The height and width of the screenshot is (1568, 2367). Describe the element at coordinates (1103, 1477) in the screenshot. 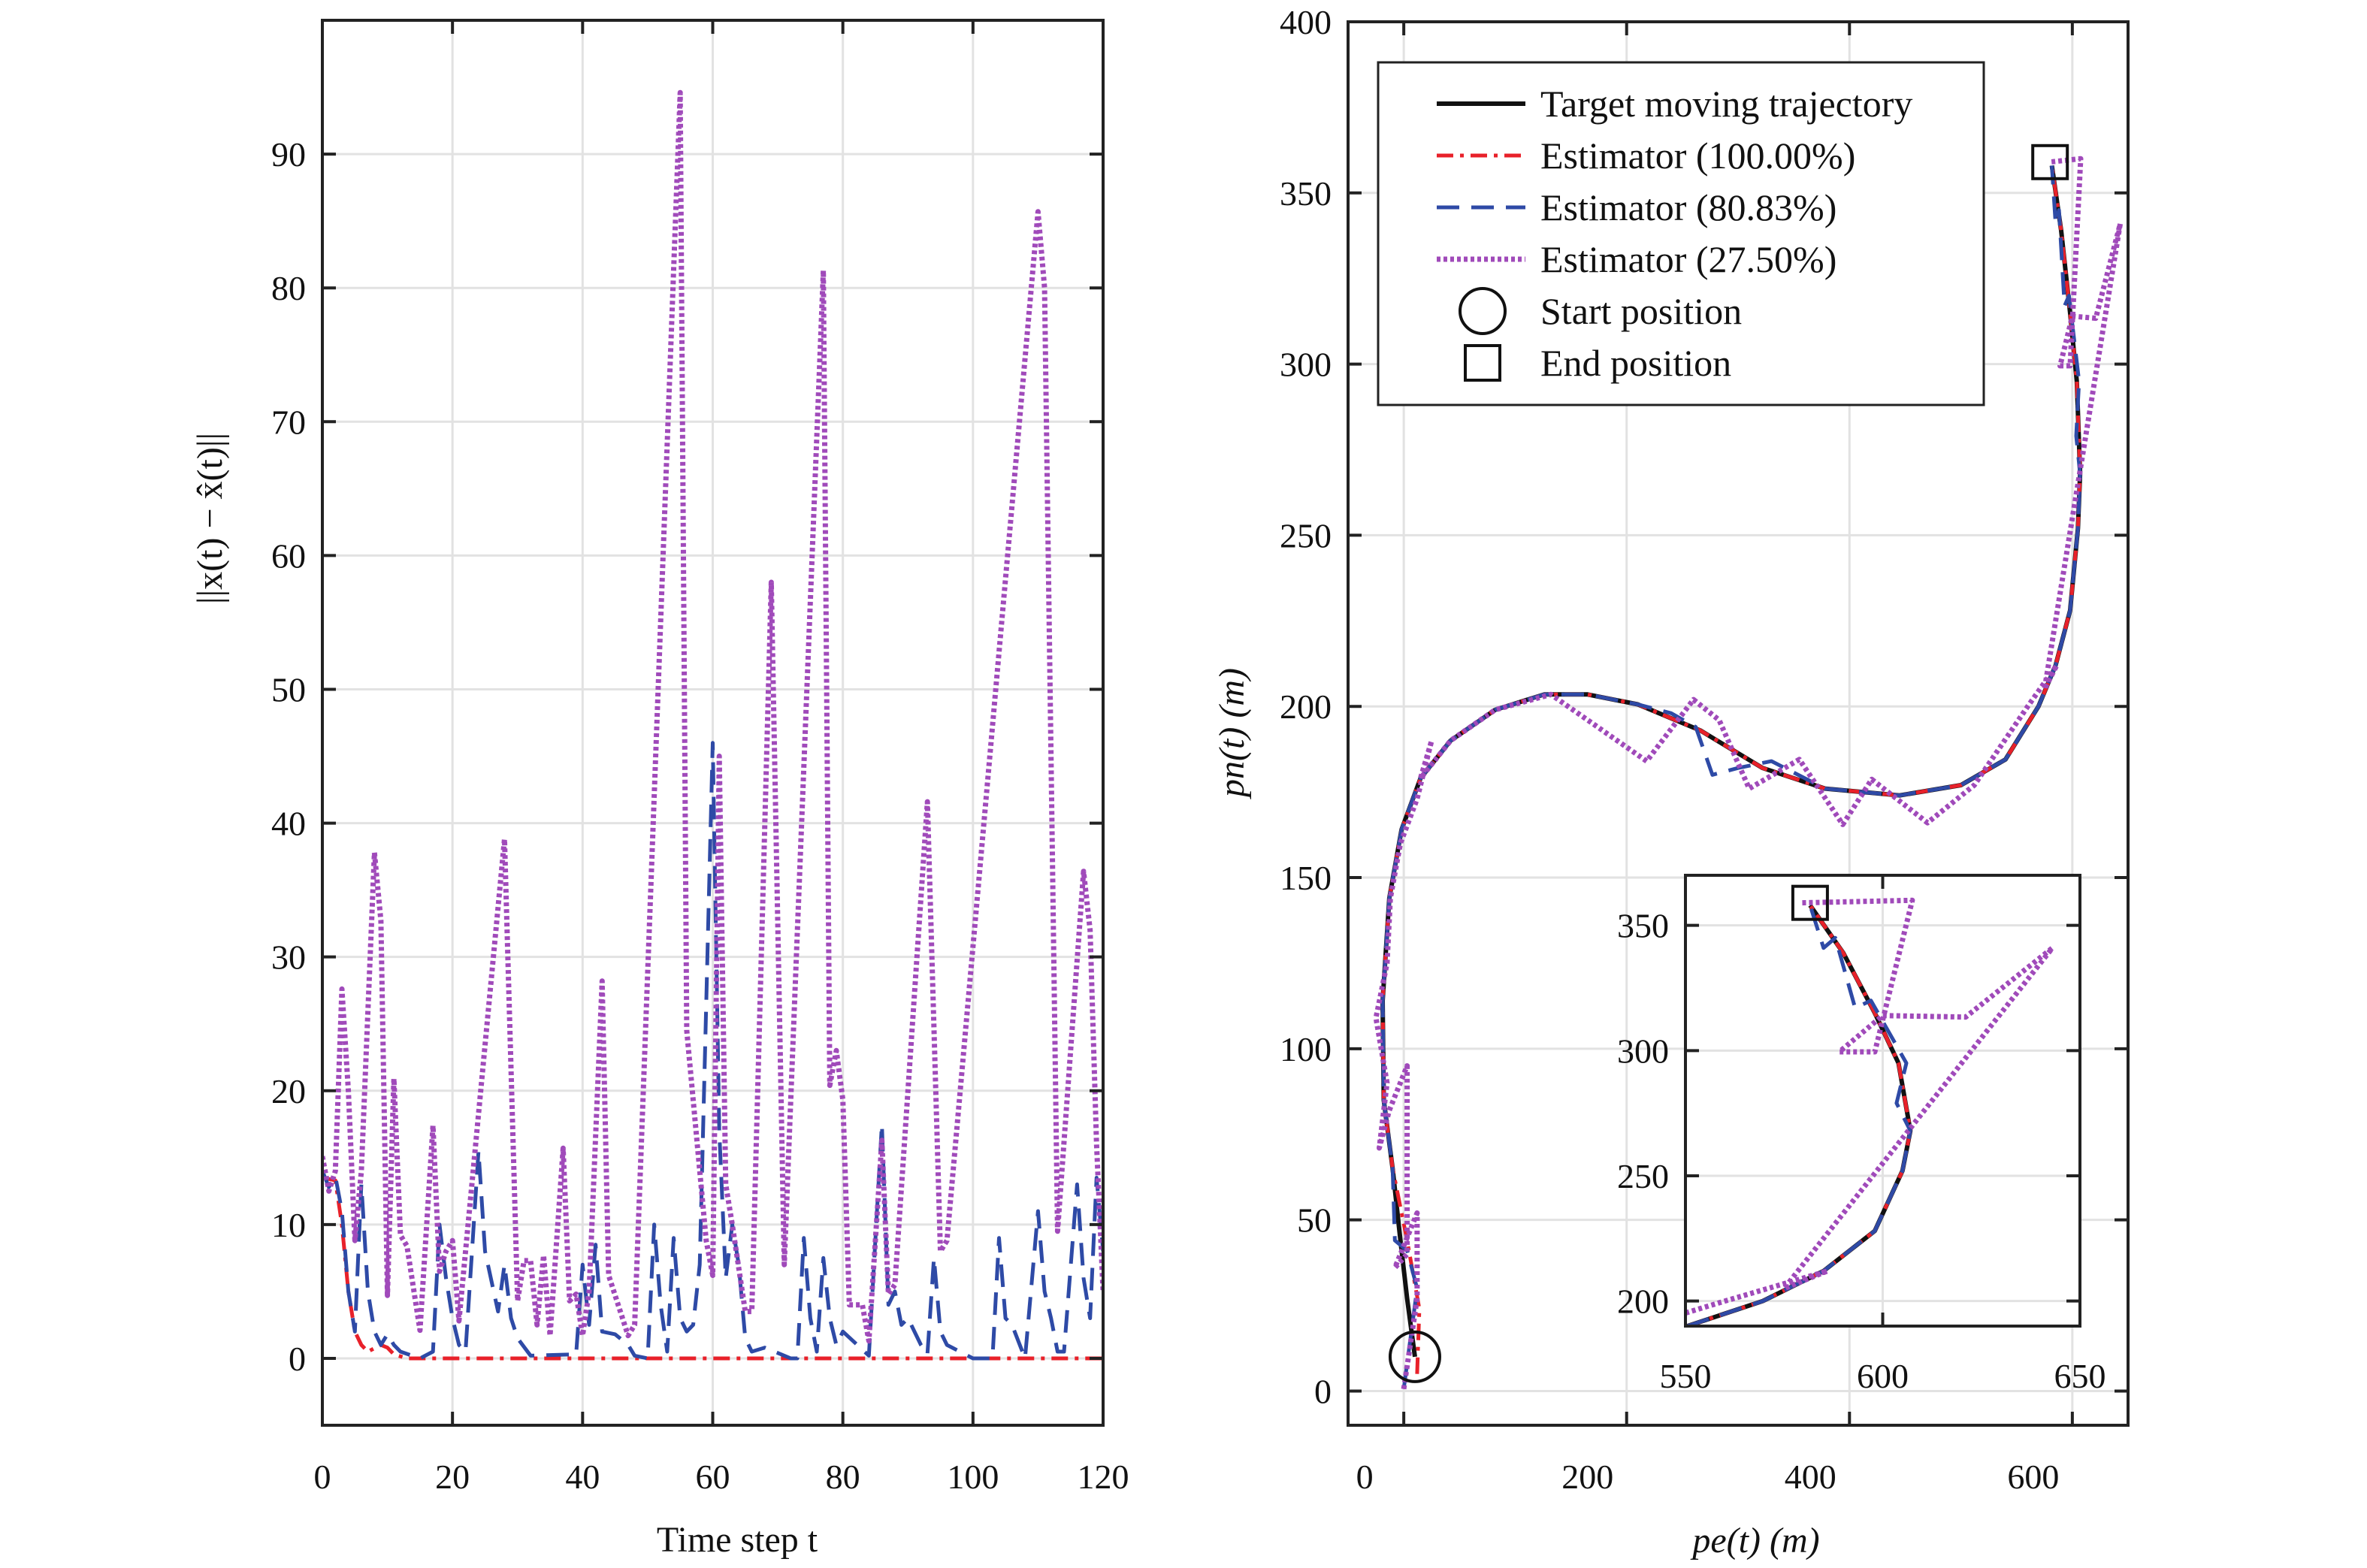

I see `x-tick-label: 120` at that location.